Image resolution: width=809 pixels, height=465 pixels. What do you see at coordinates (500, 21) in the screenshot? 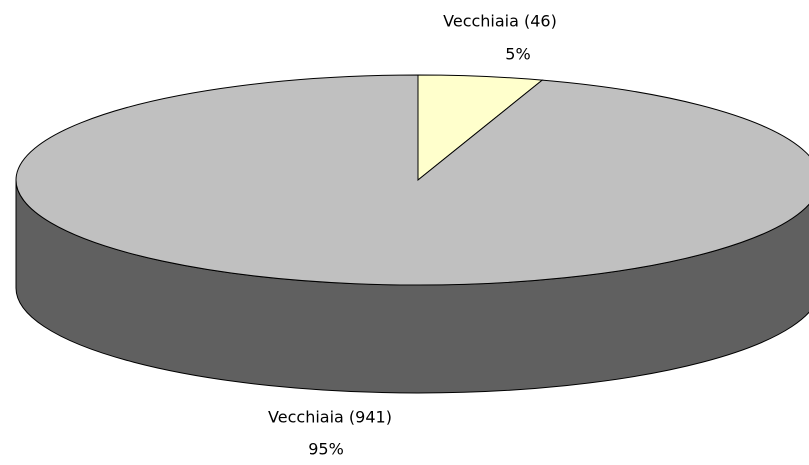
I see `slice-label: Vecchiaia (46)` at bounding box center [500, 21].